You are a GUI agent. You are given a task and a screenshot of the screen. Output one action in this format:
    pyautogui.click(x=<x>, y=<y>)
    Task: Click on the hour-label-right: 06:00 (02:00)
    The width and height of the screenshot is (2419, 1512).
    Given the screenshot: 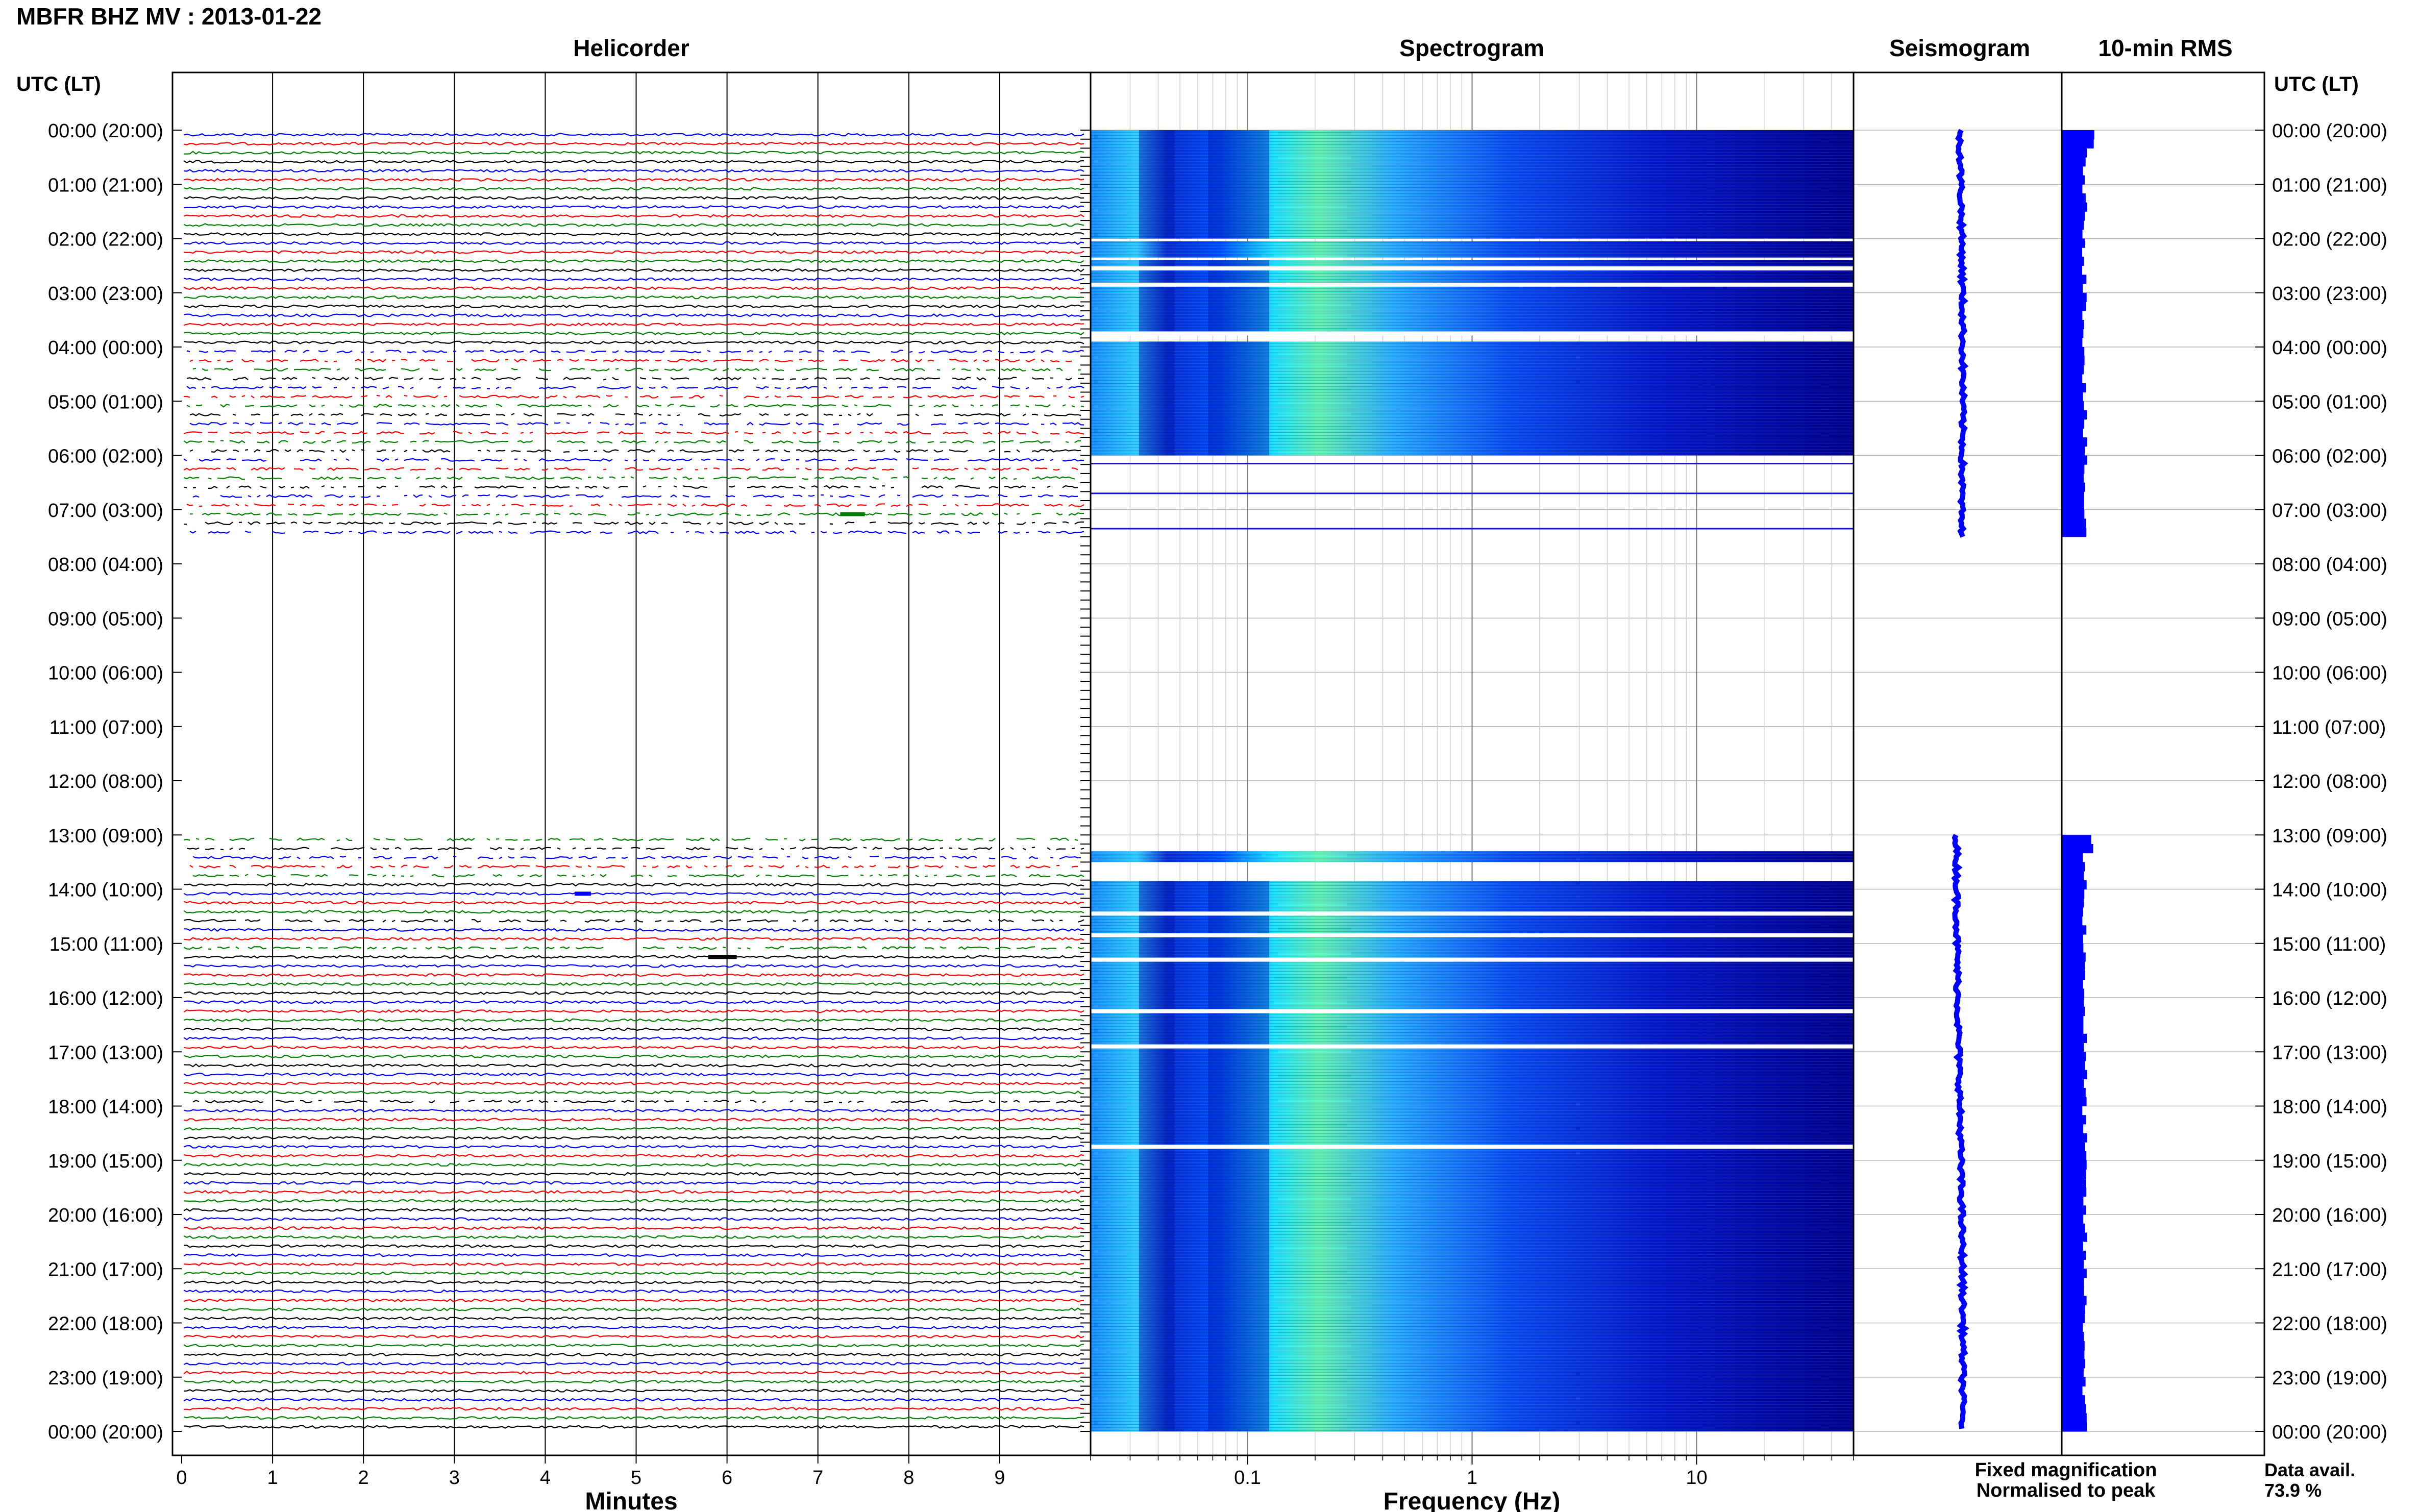 What is the action you would take?
    pyautogui.click(x=2329, y=456)
    